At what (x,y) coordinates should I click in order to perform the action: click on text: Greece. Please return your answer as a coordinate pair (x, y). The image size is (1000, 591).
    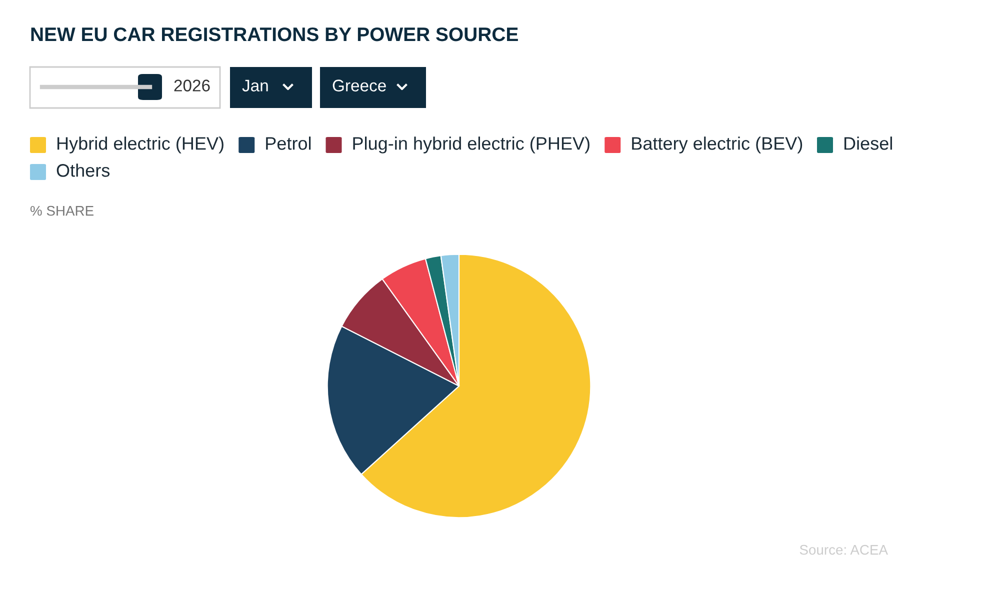
    Looking at the image, I should click on (359, 86).